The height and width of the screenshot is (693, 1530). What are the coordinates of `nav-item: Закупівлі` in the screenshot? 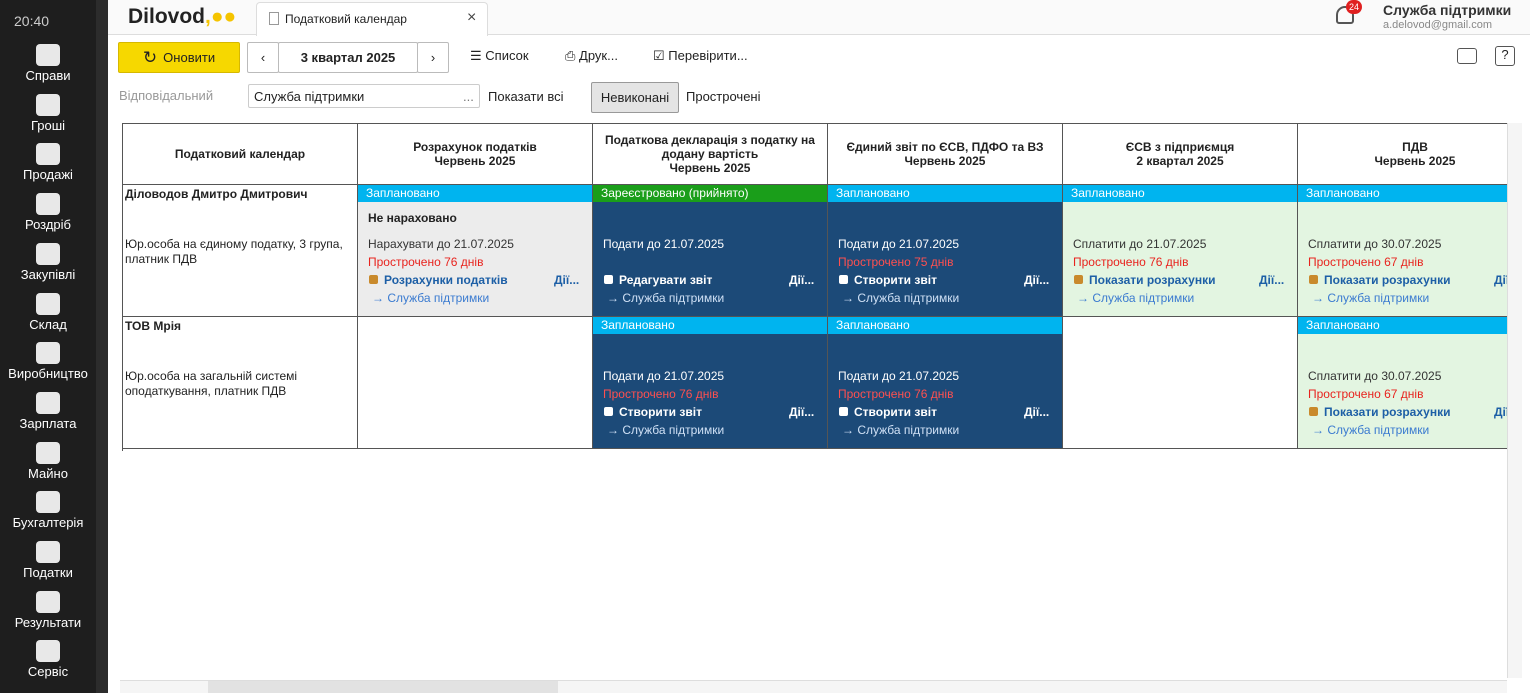 It's located at (48, 262).